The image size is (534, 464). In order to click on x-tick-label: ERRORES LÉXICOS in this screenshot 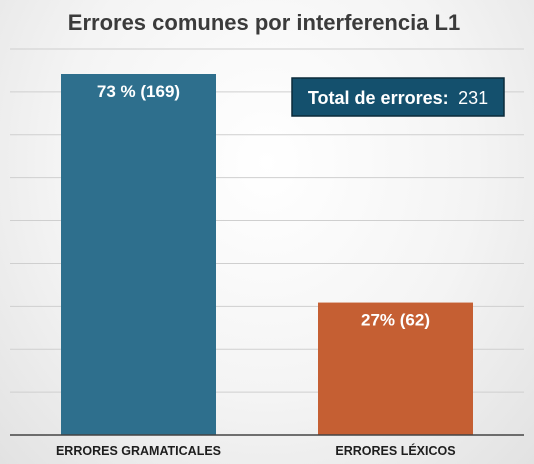, I will do `click(395, 450)`.